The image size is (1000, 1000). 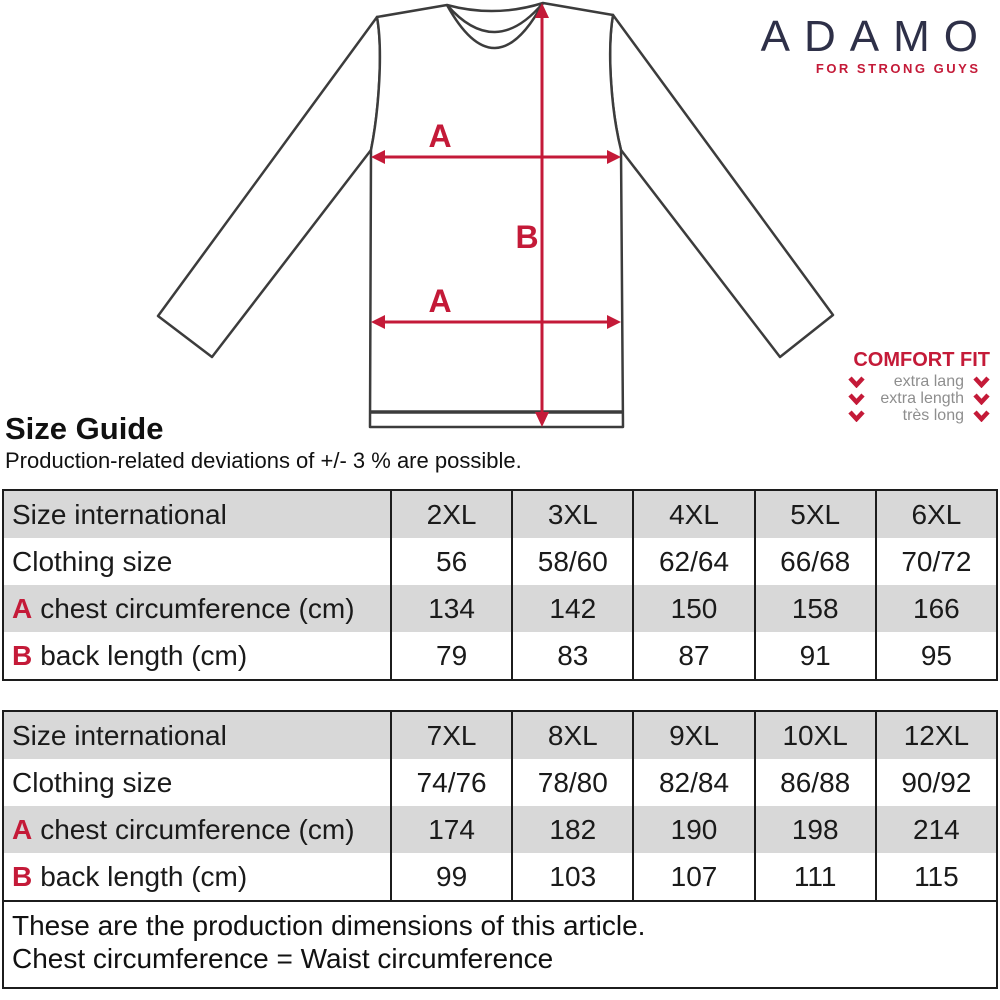 I want to click on brand-logo: ADAMO FOR STRONG GUYS, so click(x=871, y=45).